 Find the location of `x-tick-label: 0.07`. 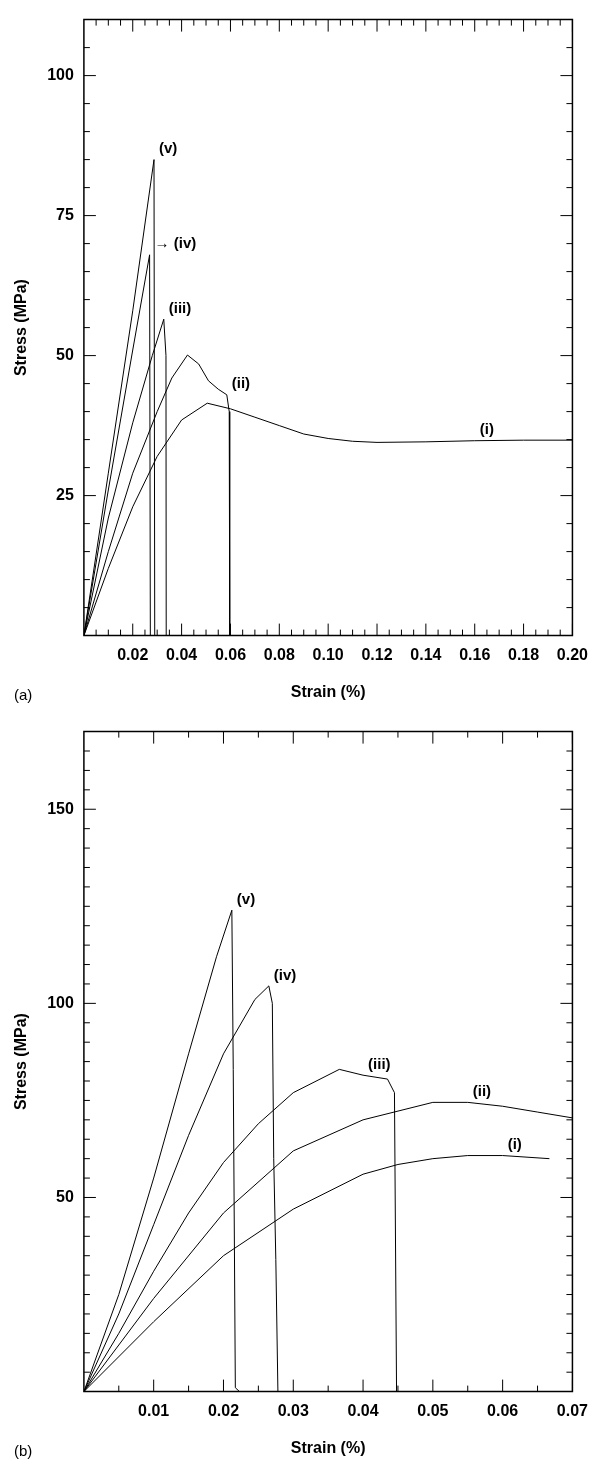

x-tick-label: 0.07 is located at coordinates (572, 1410).